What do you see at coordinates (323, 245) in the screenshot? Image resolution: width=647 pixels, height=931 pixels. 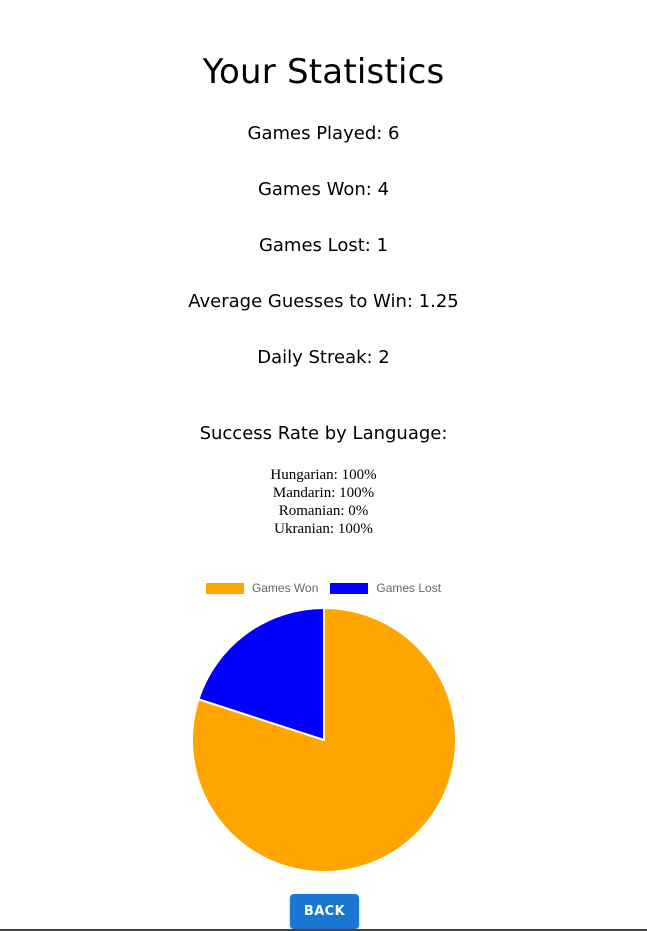 I see `games-lost-stat: Games Lost: 1` at bounding box center [323, 245].